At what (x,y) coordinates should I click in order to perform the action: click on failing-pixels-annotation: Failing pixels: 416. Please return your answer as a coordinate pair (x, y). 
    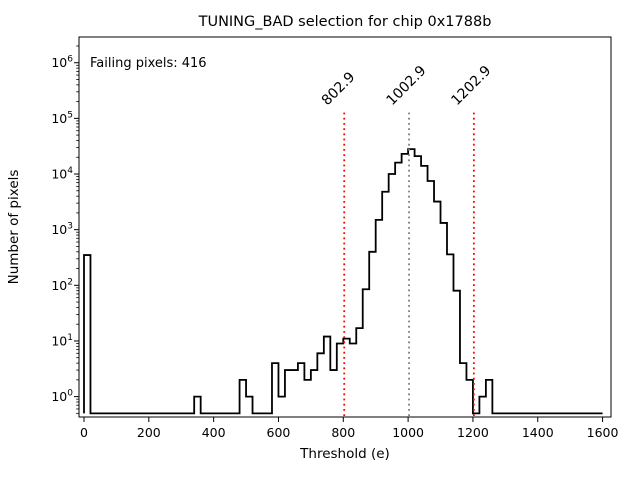
    Looking at the image, I should click on (148, 63).